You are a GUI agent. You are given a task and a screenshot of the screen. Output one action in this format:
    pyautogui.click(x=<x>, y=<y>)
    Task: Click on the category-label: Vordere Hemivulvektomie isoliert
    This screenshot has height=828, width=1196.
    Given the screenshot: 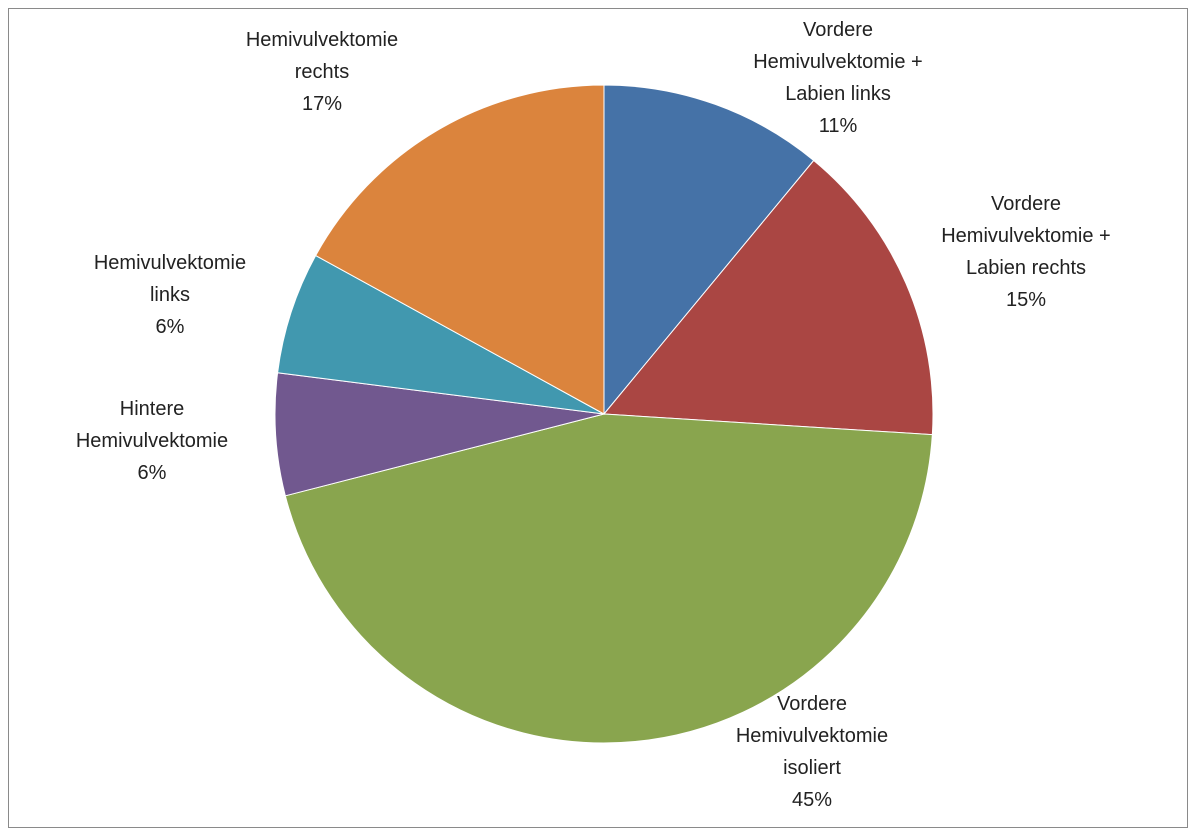 What is the action you would take?
    pyautogui.click(x=812, y=736)
    